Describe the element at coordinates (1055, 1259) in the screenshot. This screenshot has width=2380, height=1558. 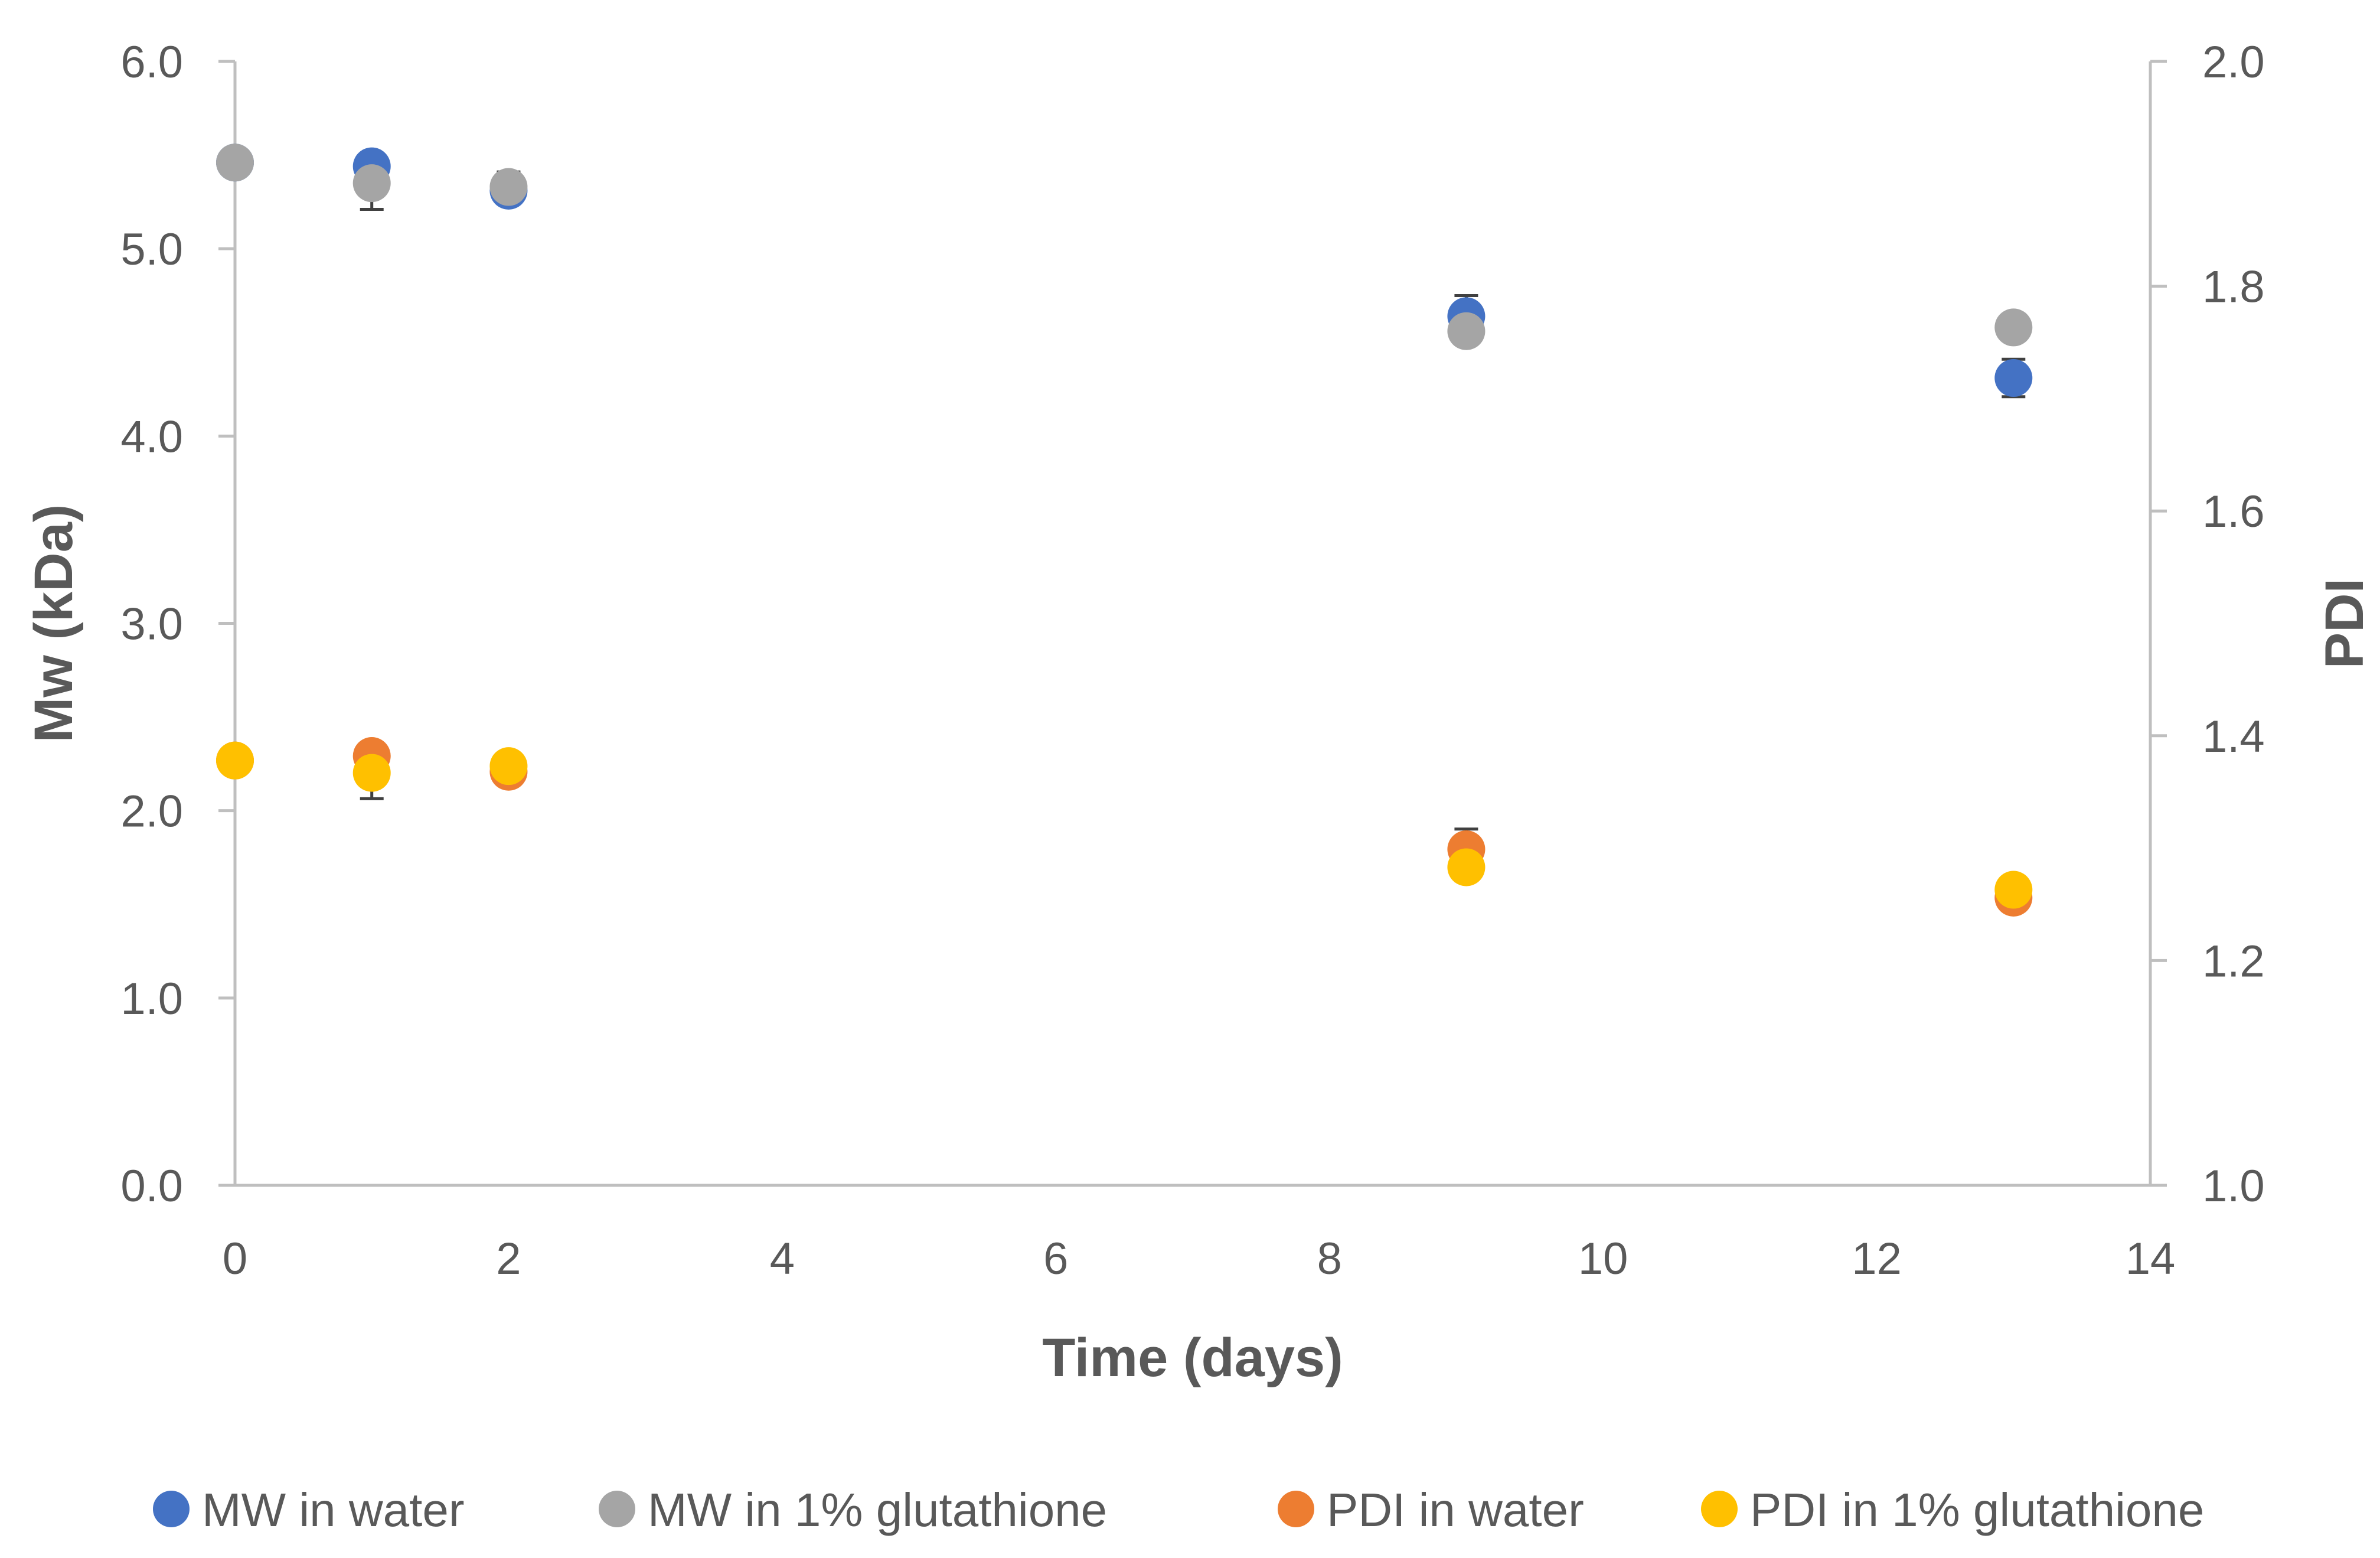
I see `x-tick-label: 6` at that location.